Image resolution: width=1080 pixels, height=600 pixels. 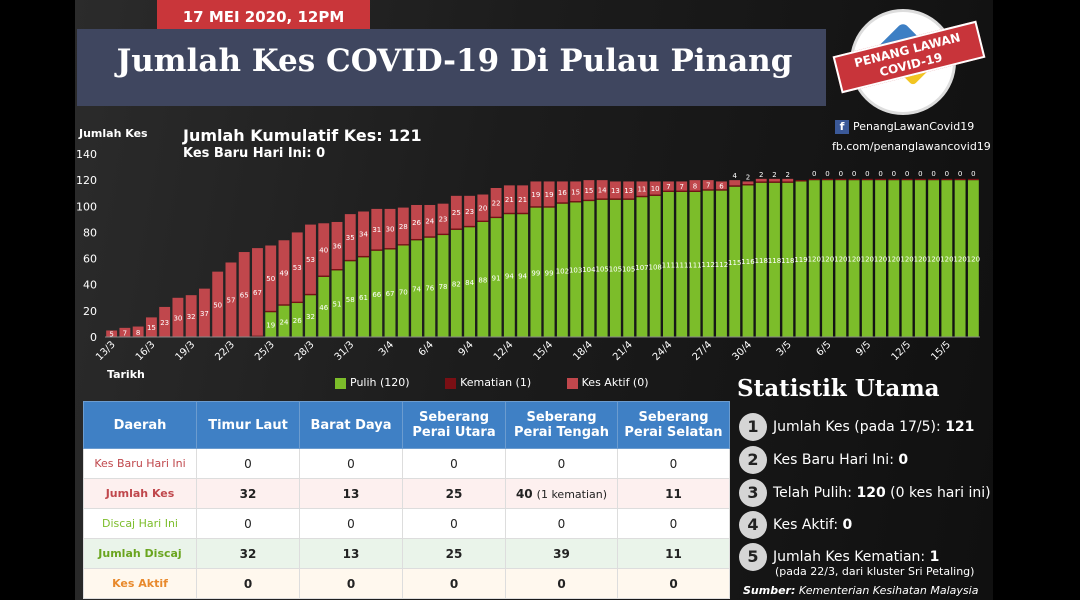 I want to click on cell-value: 13, so click(x=351, y=553).